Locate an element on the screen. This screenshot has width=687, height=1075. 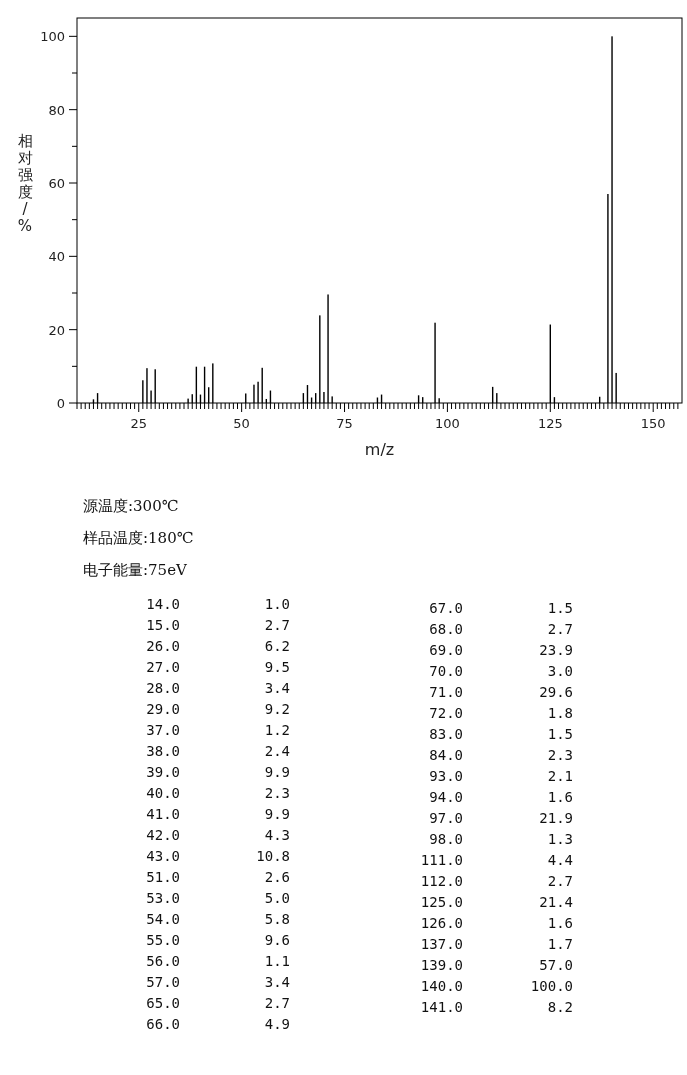
x-tick-label: 25 is located at coordinates (139, 423).